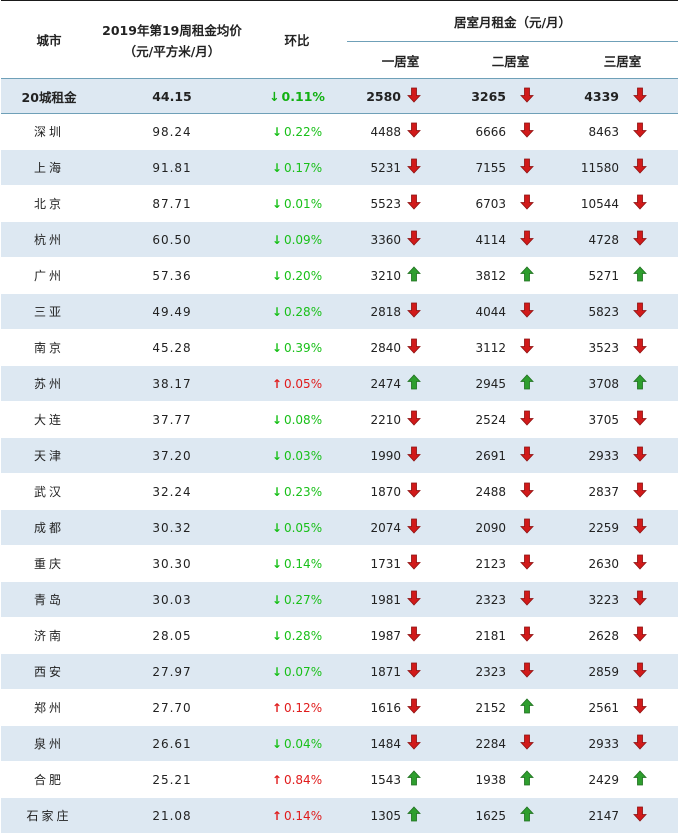  What do you see at coordinates (172, 563) in the screenshot?
I see `row-price: 30.30` at bounding box center [172, 563].